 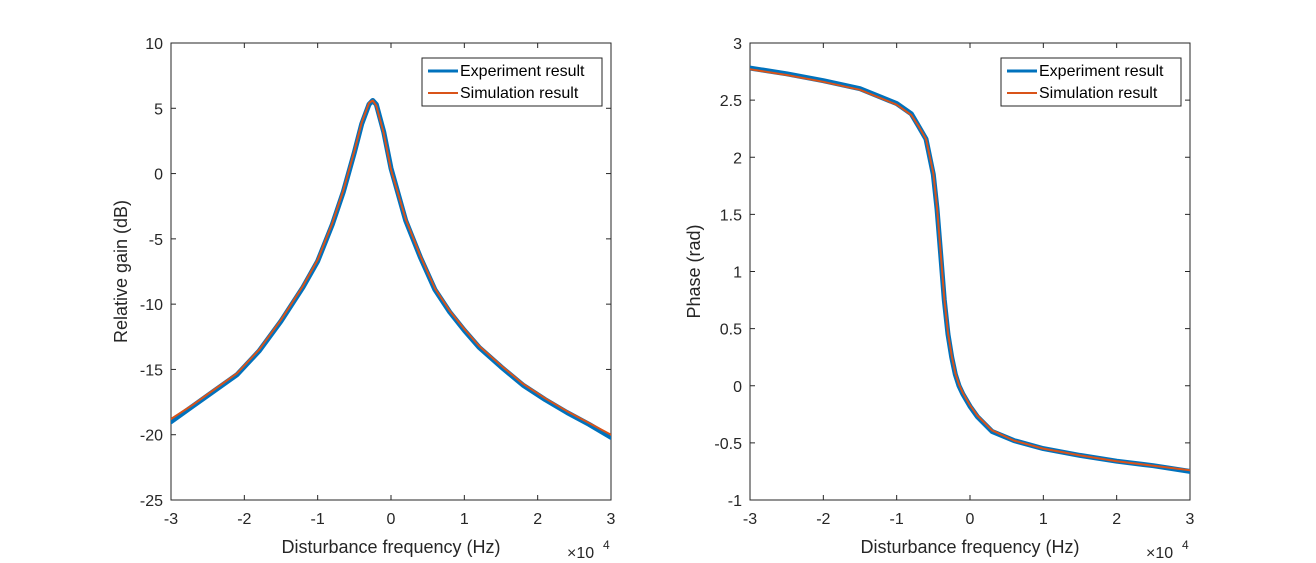 What do you see at coordinates (151, 501) in the screenshot?
I see `y-tick-label: -25` at bounding box center [151, 501].